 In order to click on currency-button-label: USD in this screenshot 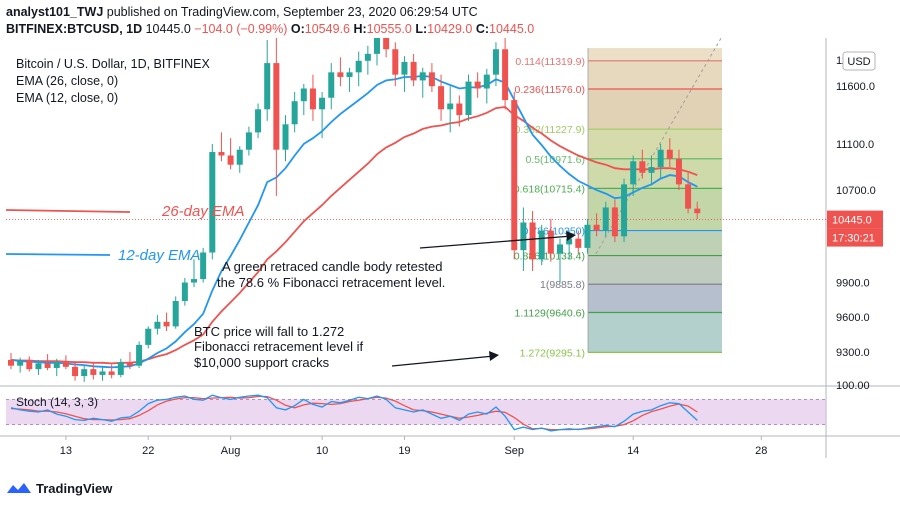, I will do `click(858, 62)`.